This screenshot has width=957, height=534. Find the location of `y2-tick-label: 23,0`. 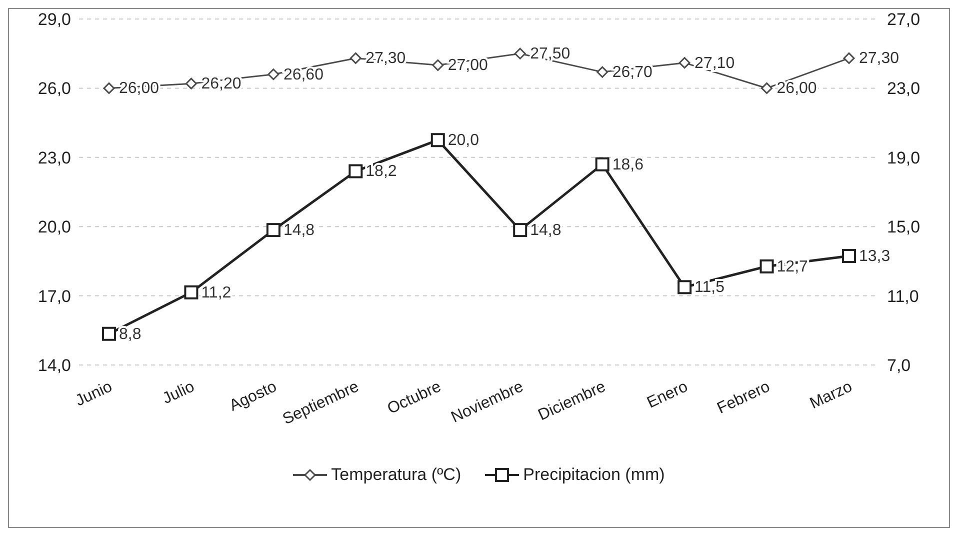

y2-tick-label: 23,0 is located at coordinates (903, 88).